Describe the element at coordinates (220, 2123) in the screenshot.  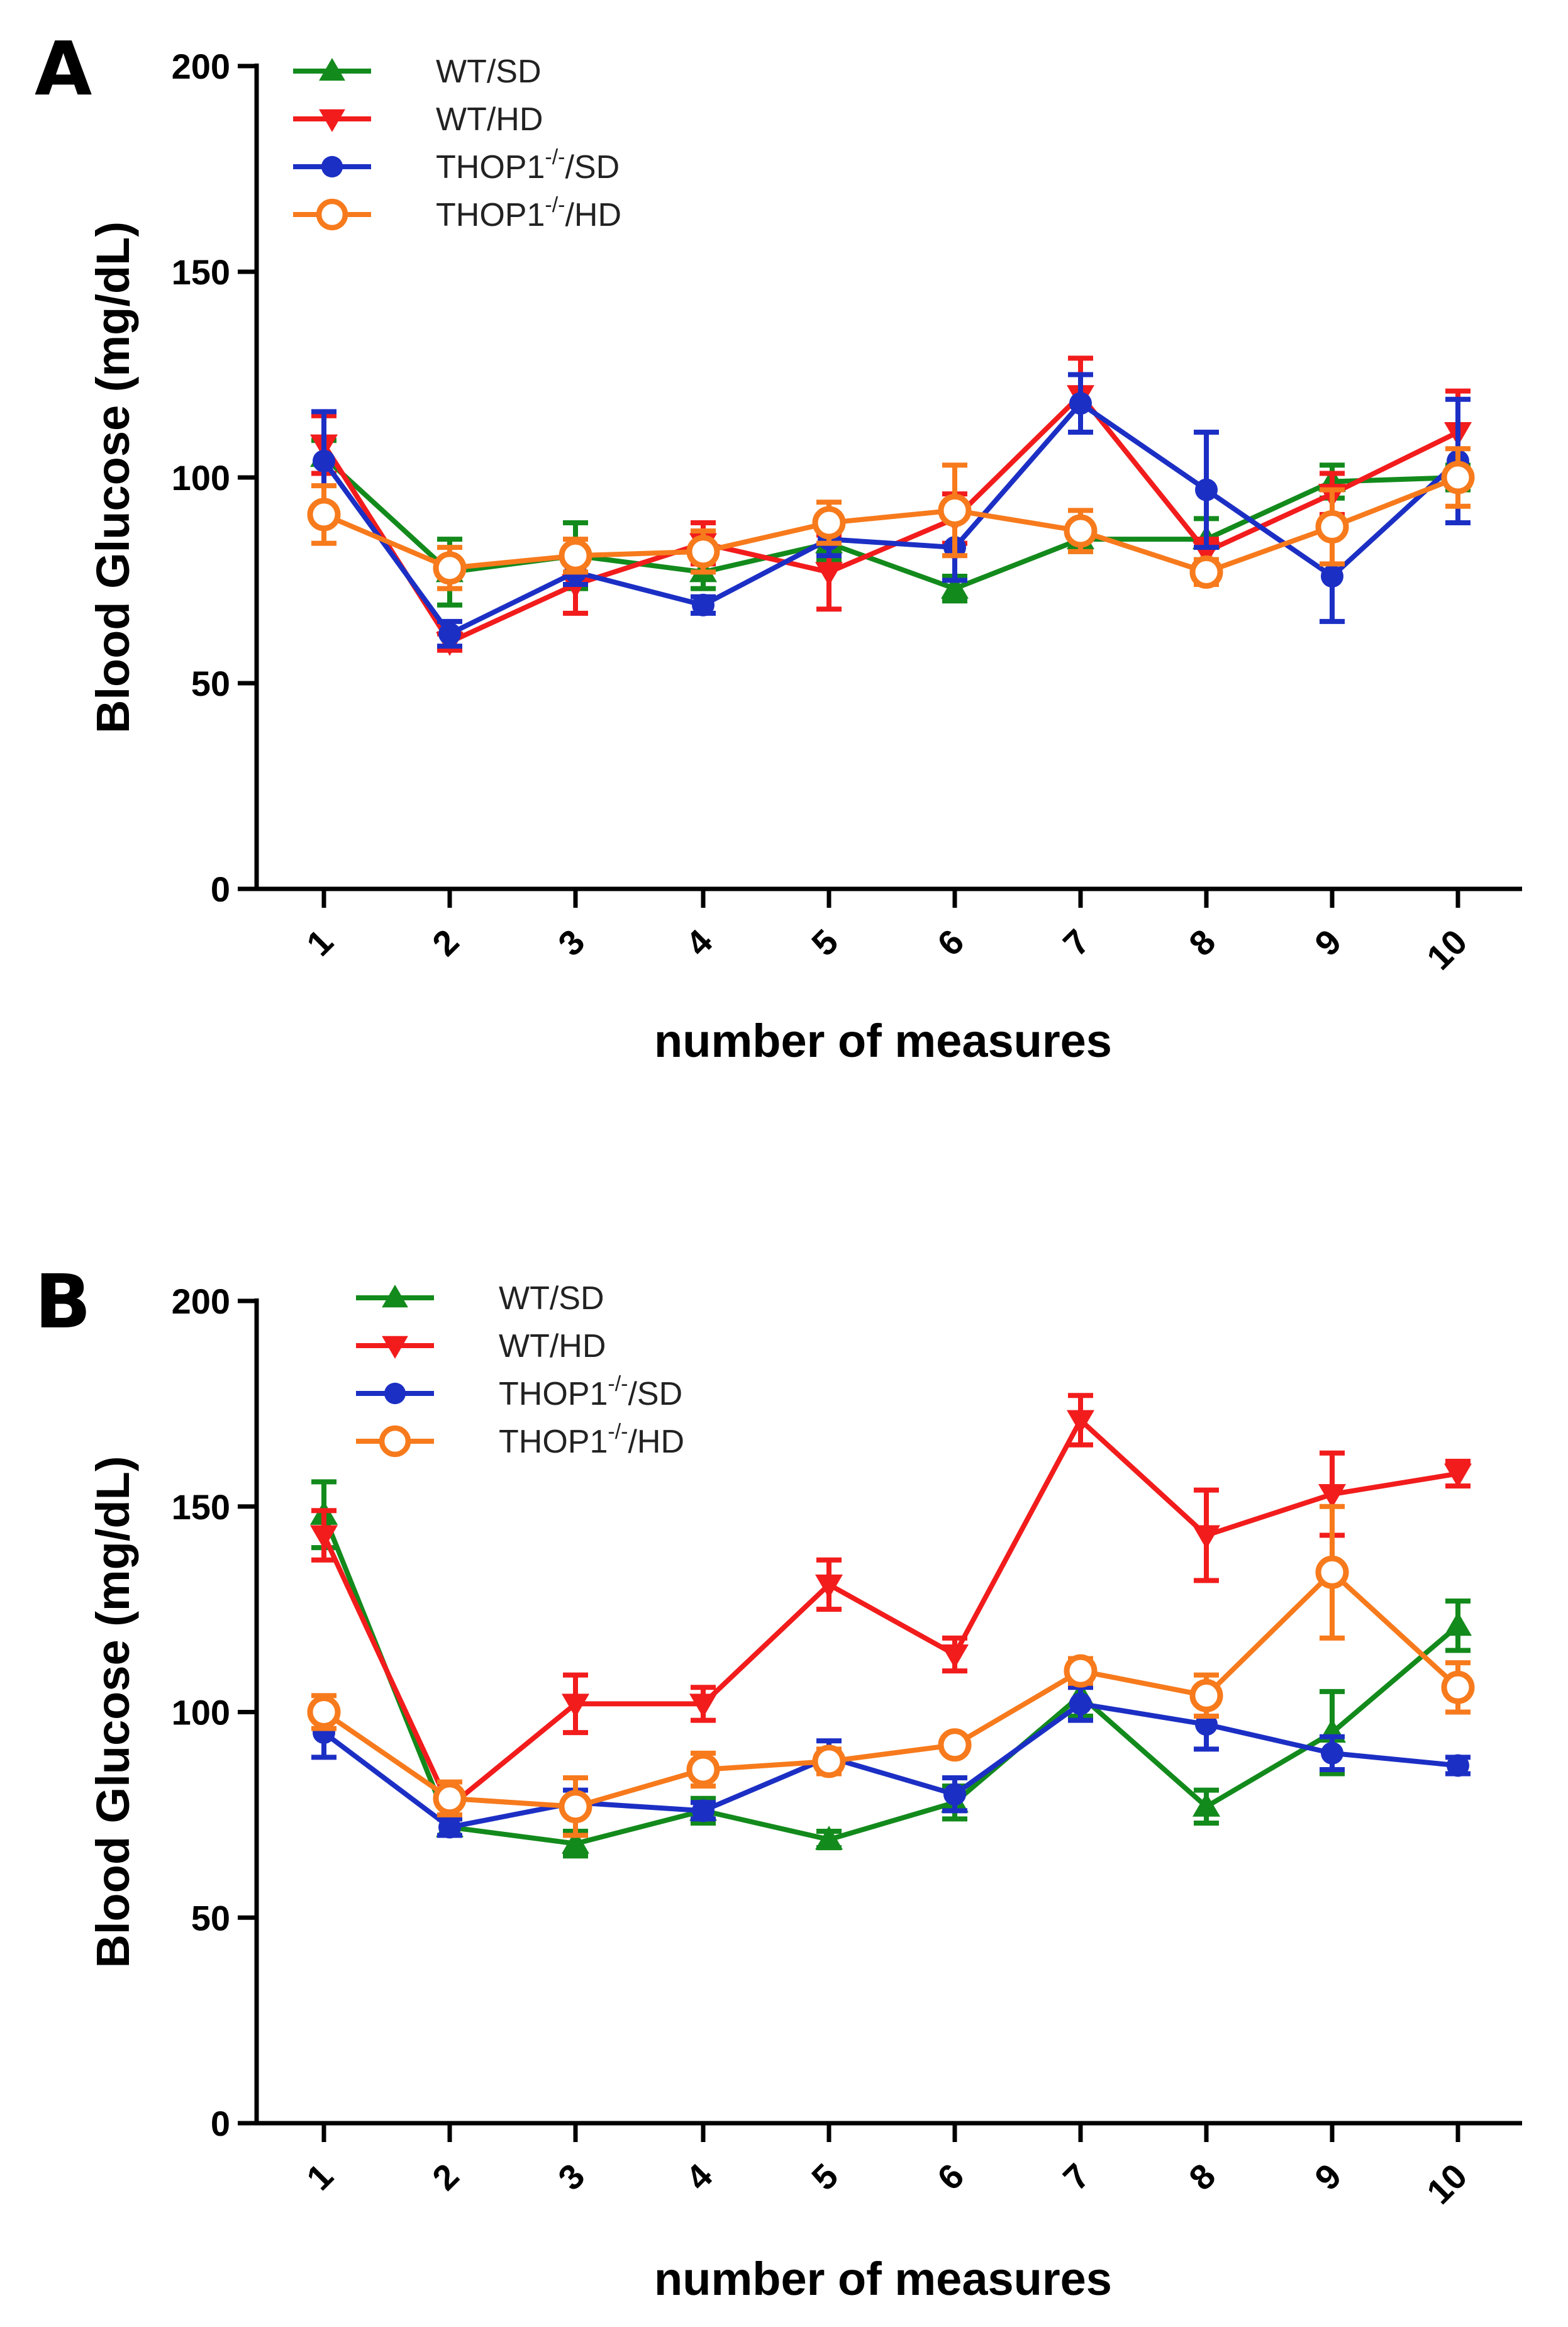
I see `y-tick-label: 0` at that location.